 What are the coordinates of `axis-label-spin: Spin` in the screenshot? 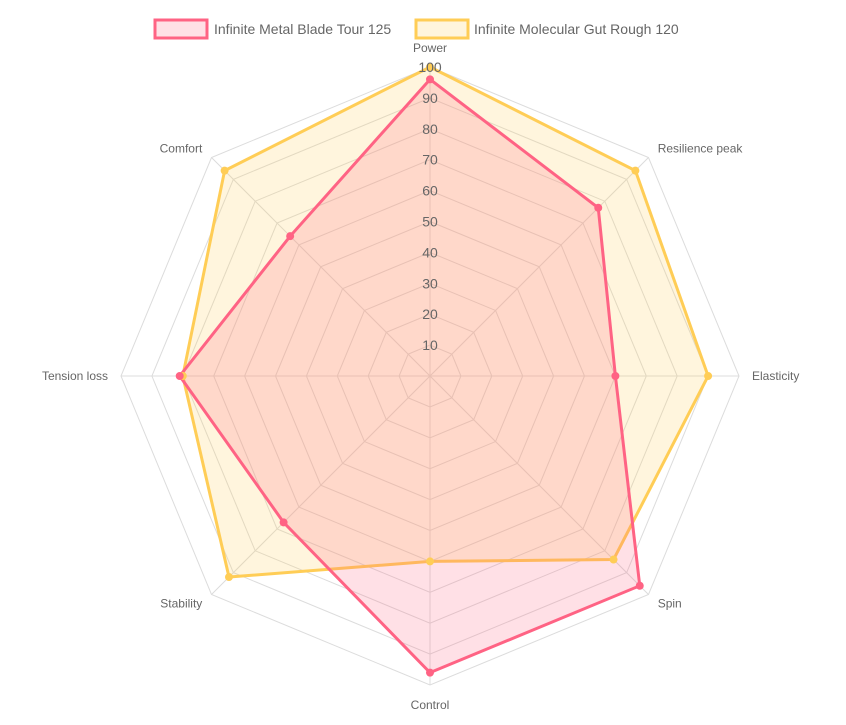 It's located at (670, 604).